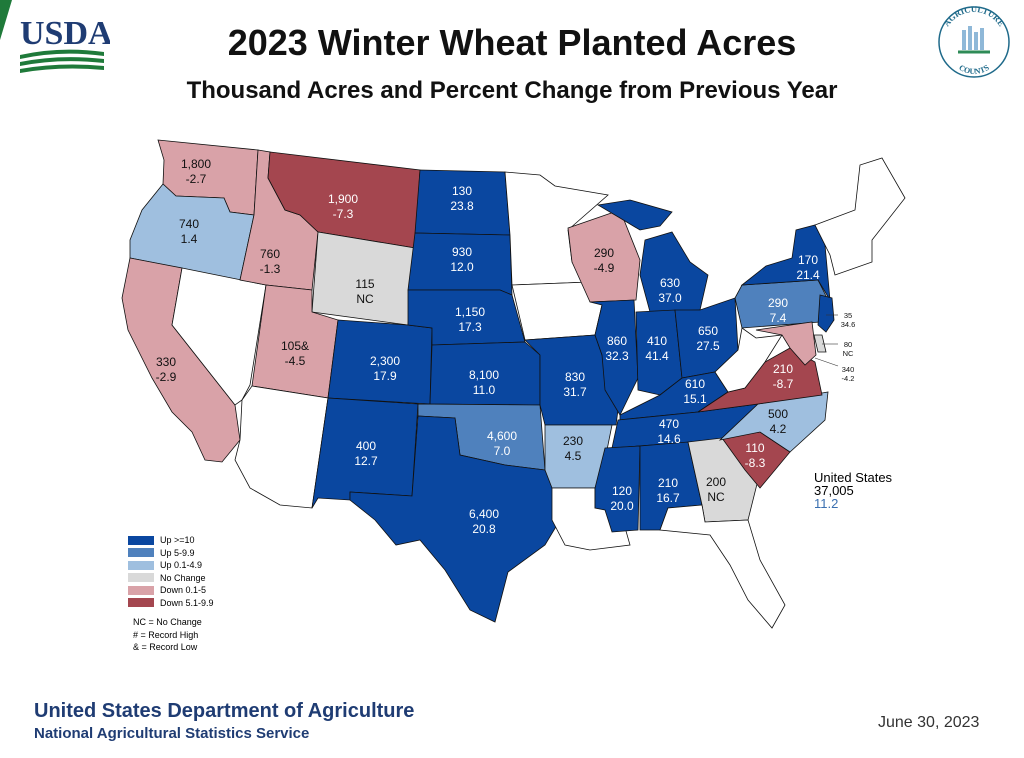  Describe the element at coordinates (860, 216) in the screenshot. I see `state-new-england` at that location.